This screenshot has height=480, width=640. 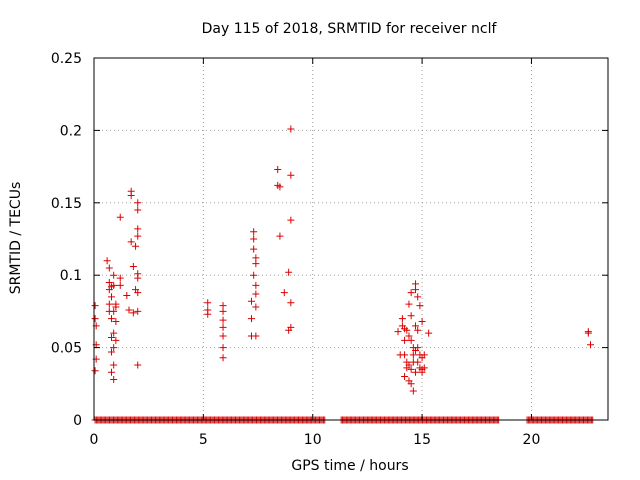 What do you see at coordinates (66, 59) in the screenshot?
I see `y-tick-label: 0.25` at bounding box center [66, 59].